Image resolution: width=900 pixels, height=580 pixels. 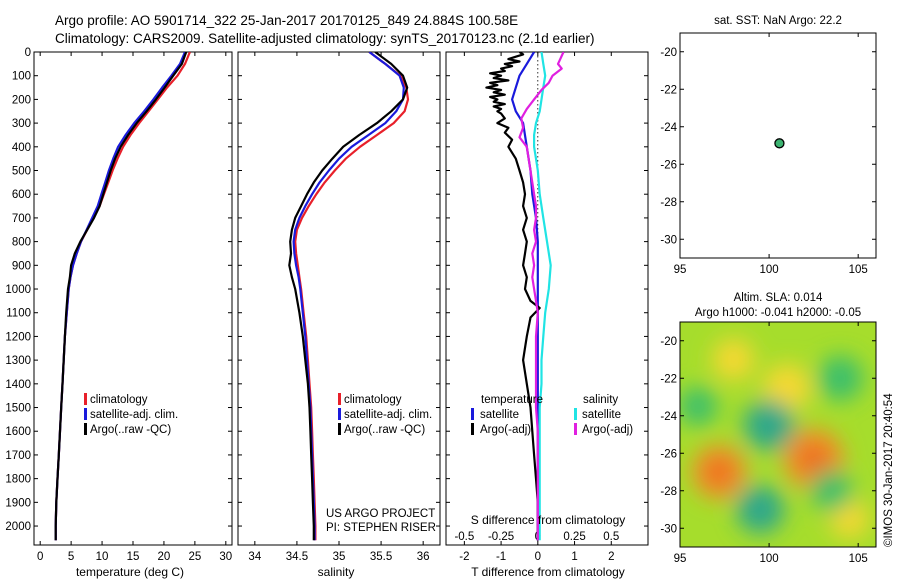 I want to click on temp-xtick-label: 25, so click(x=194, y=557).